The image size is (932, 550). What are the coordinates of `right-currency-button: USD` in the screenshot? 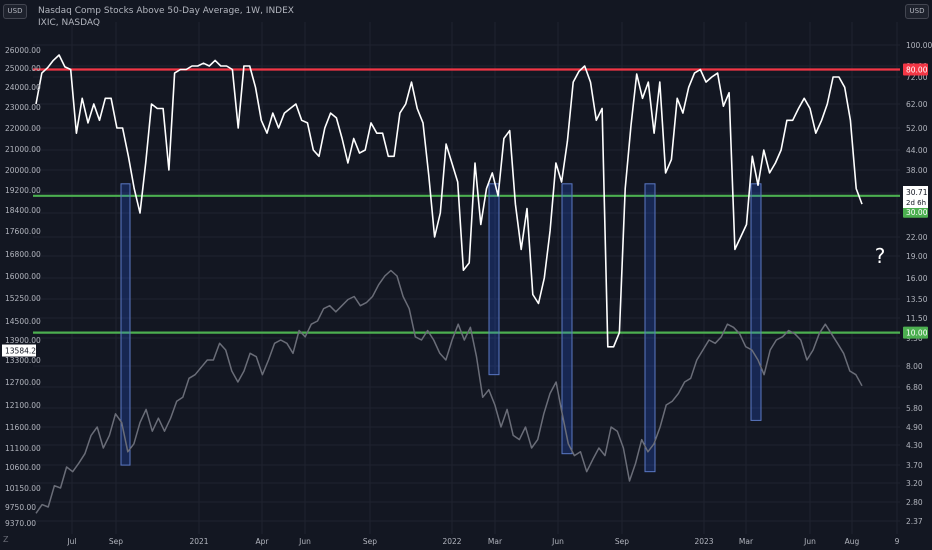 It's located at (917, 11).